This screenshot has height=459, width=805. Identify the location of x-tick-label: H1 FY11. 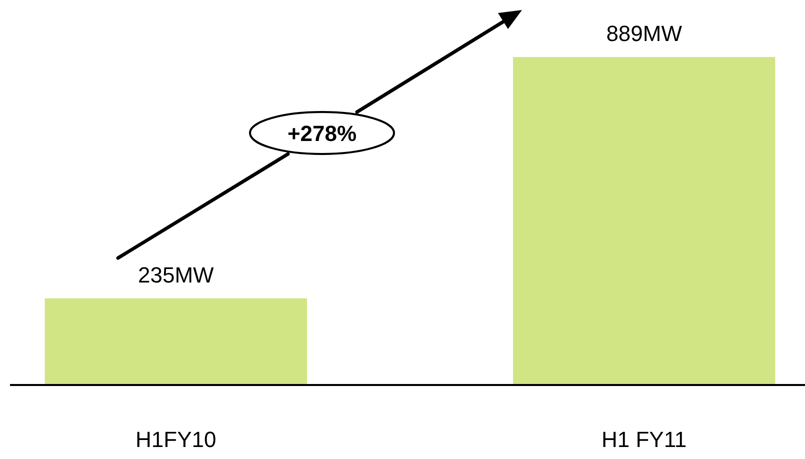
(644, 439).